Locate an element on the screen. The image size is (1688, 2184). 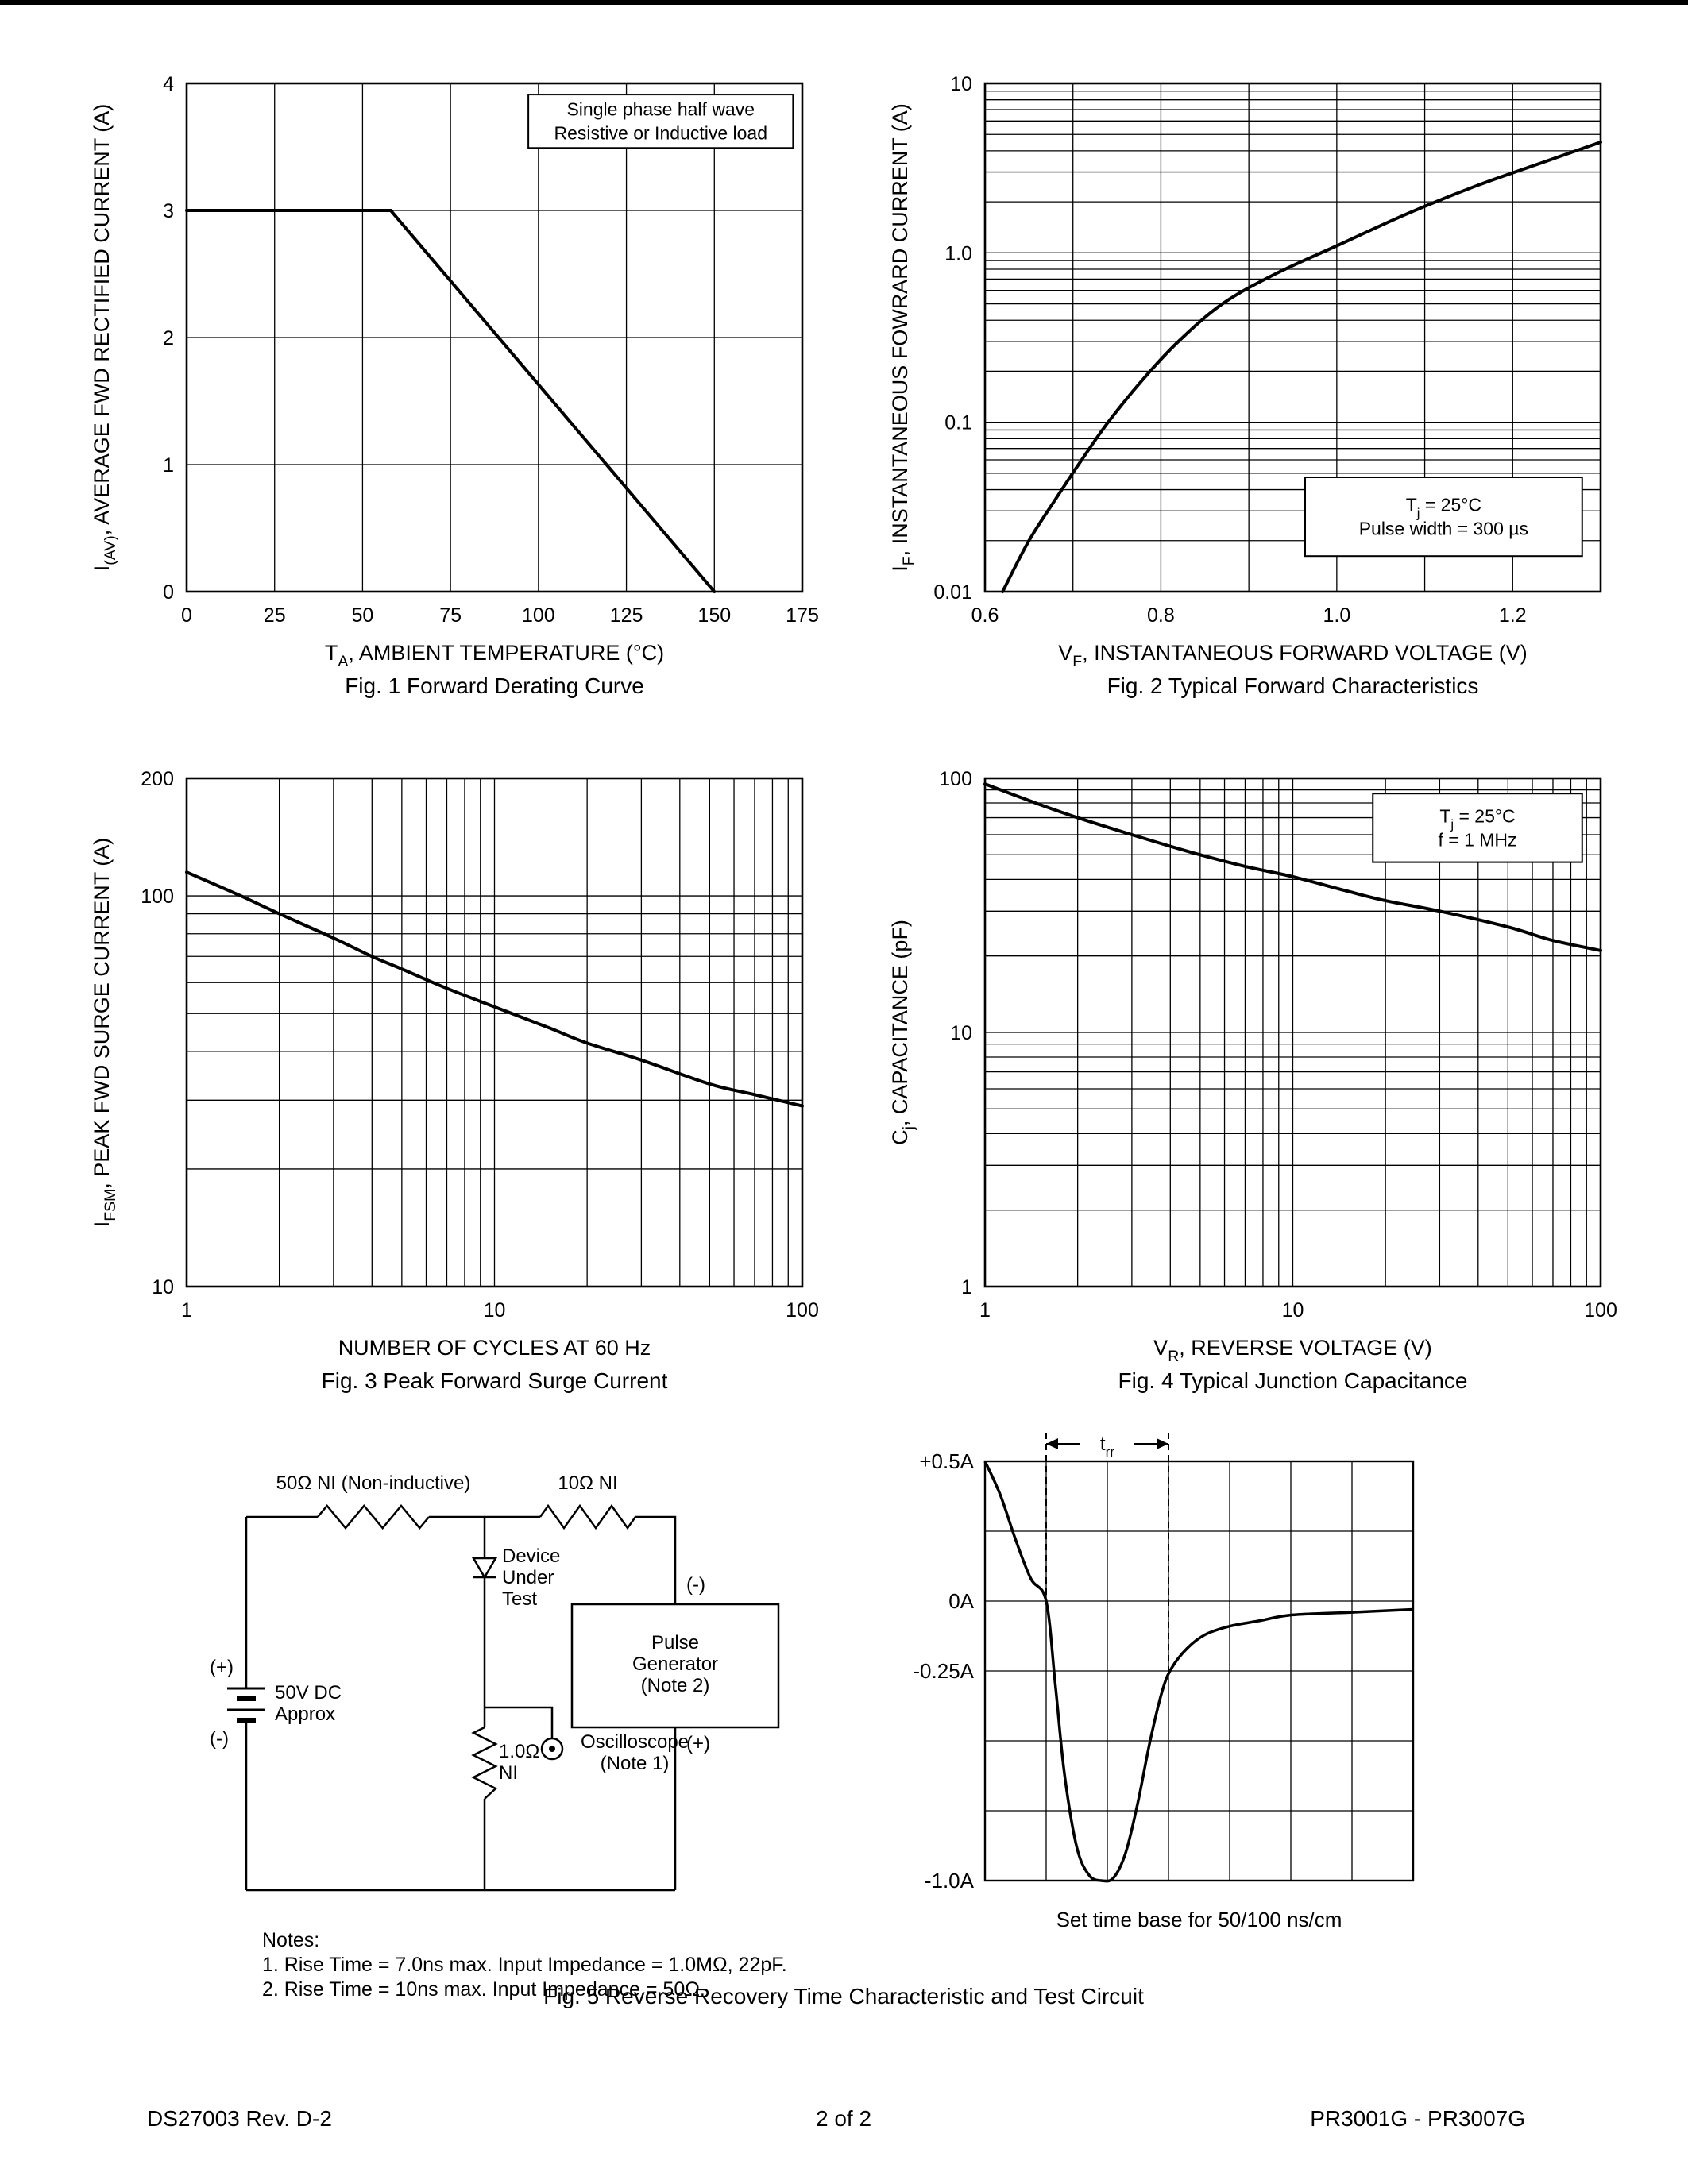
derating-curve is located at coordinates (451, 401).